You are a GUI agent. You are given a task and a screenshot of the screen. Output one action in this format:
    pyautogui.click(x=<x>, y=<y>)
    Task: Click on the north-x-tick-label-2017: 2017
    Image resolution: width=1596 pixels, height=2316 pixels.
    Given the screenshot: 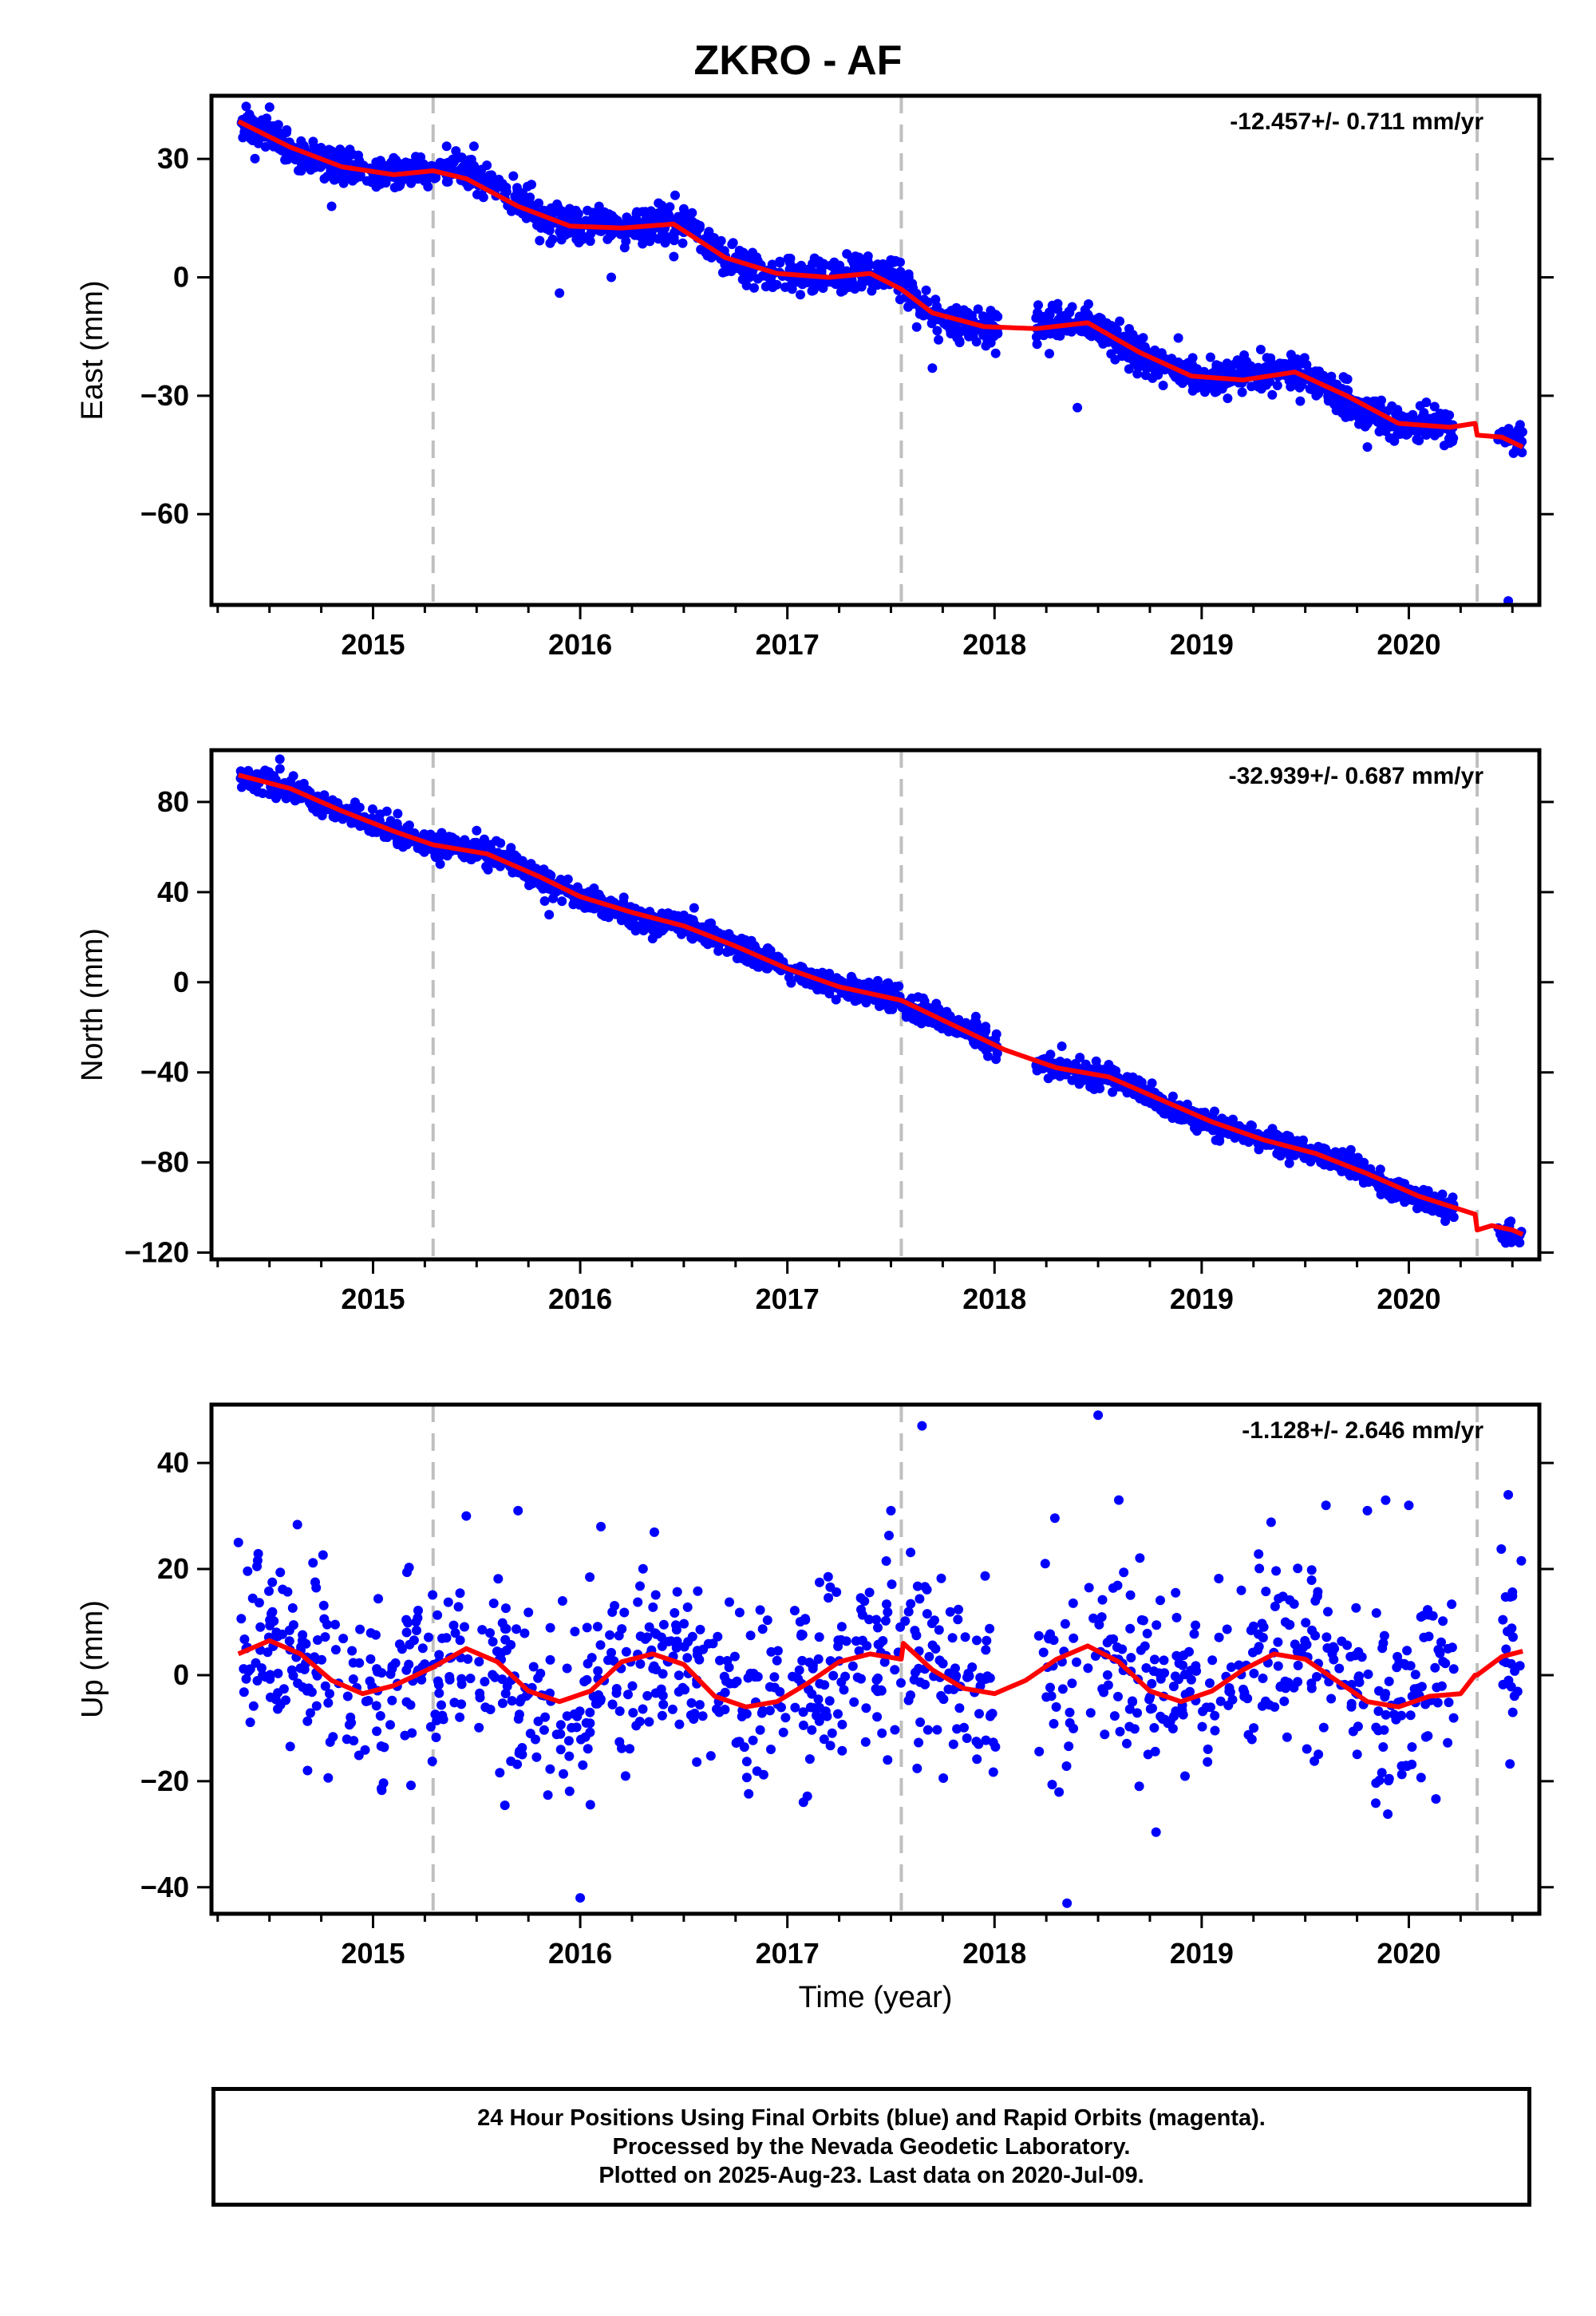 What is the action you would take?
    pyautogui.click(x=788, y=1298)
    